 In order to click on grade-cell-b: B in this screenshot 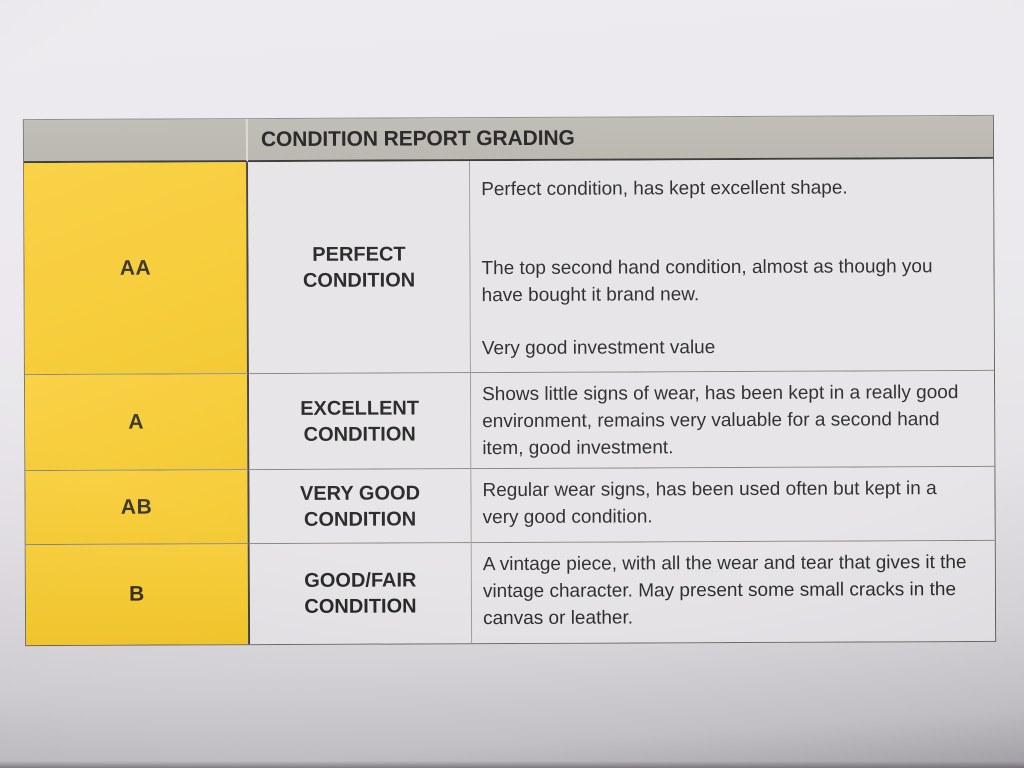, I will do `click(138, 595)`.